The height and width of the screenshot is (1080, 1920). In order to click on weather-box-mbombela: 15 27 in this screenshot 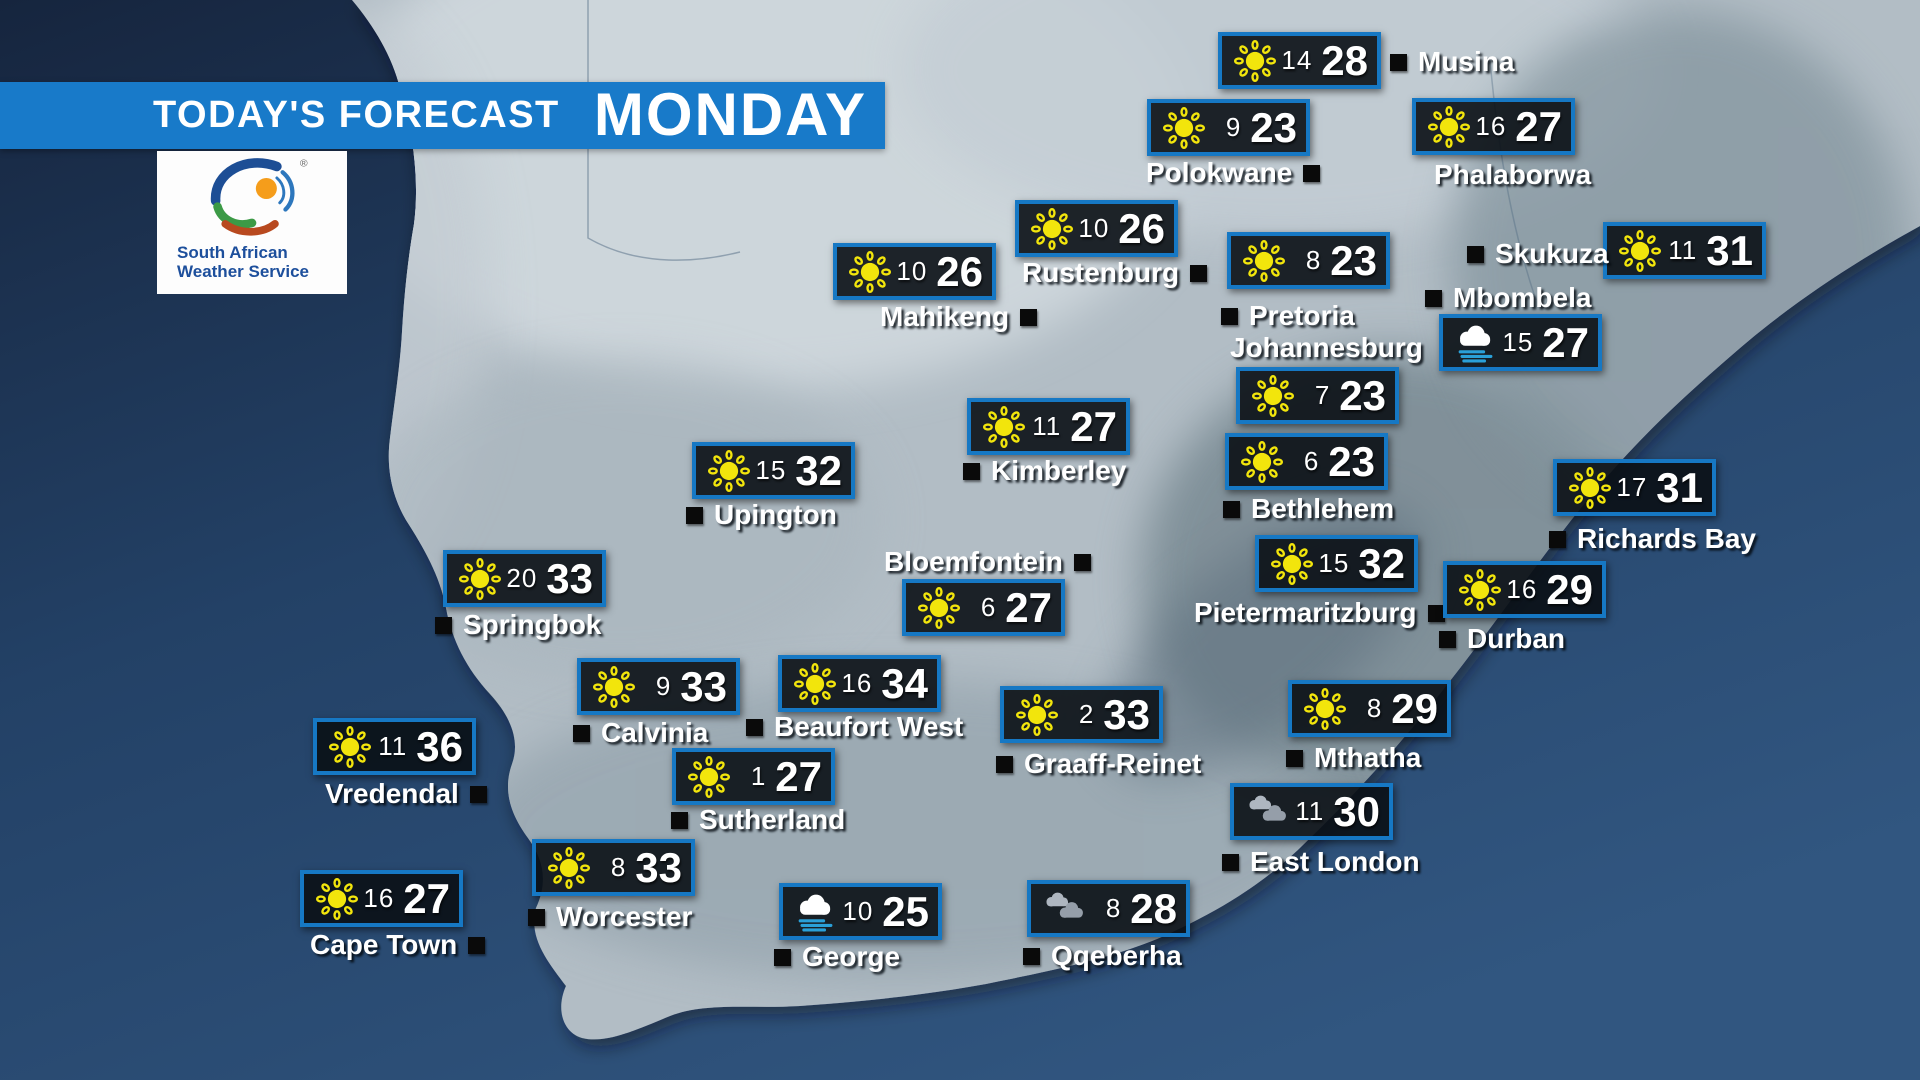, I will do `click(1520, 342)`.